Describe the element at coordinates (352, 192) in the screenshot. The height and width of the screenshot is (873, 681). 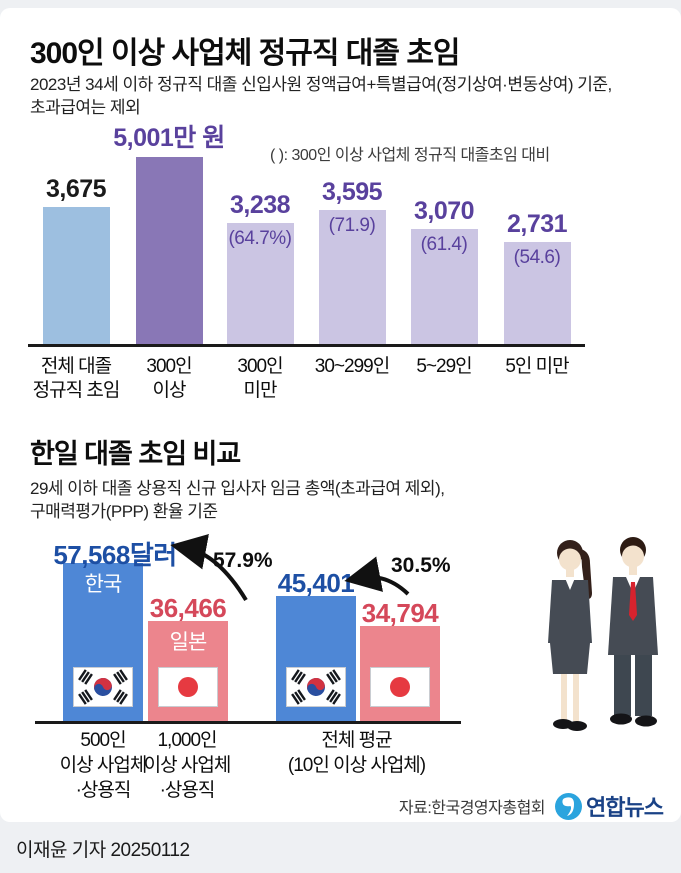
I see `chart1-value-label: 3,595` at that location.